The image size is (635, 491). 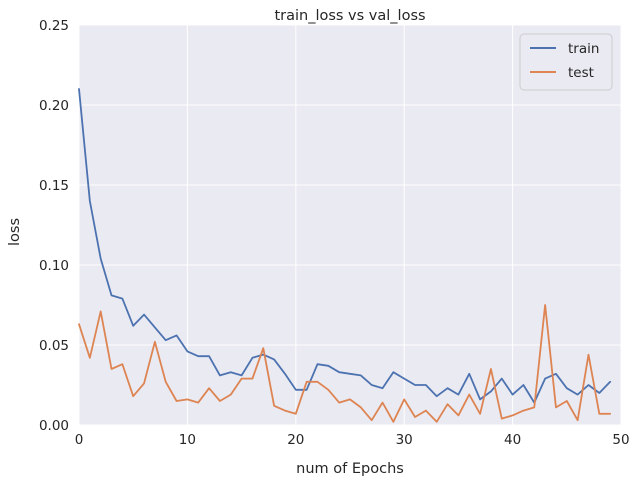 I want to click on y-tick-label: 0.25, so click(x=54, y=26).